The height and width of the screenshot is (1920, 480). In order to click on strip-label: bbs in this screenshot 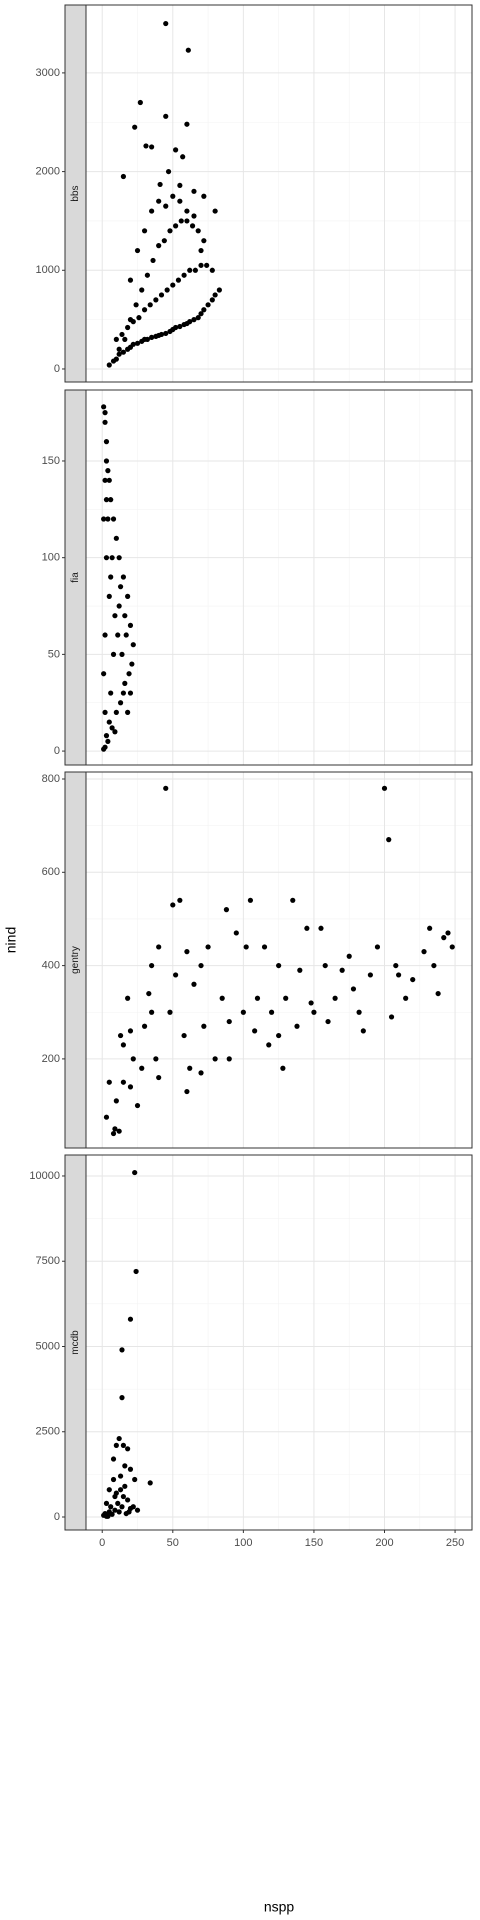, I will do `click(75, 193)`.